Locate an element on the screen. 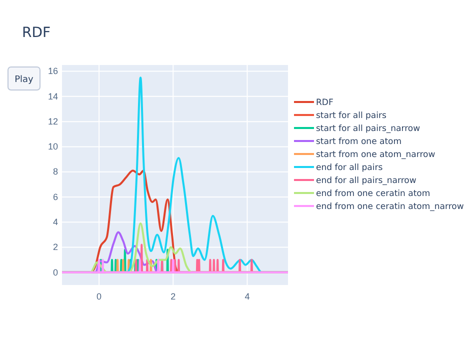 The height and width of the screenshot is (338, 474). x-tick-label: 4 is located at coordinates (247, 296).